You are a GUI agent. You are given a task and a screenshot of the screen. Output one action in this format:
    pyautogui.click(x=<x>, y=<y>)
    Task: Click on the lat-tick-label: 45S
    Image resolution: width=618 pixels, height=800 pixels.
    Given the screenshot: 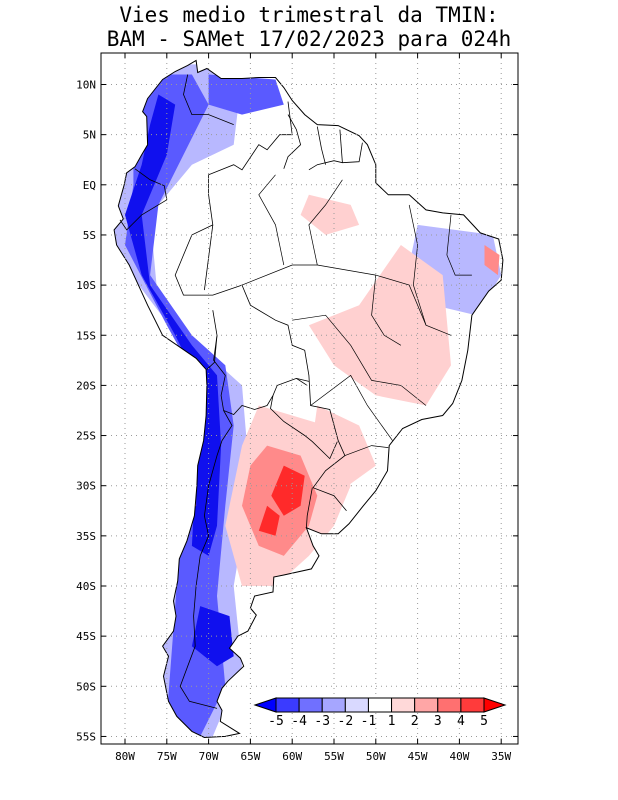 What is the action you would take?
    pyautogui.click(x=86, y=636)
    